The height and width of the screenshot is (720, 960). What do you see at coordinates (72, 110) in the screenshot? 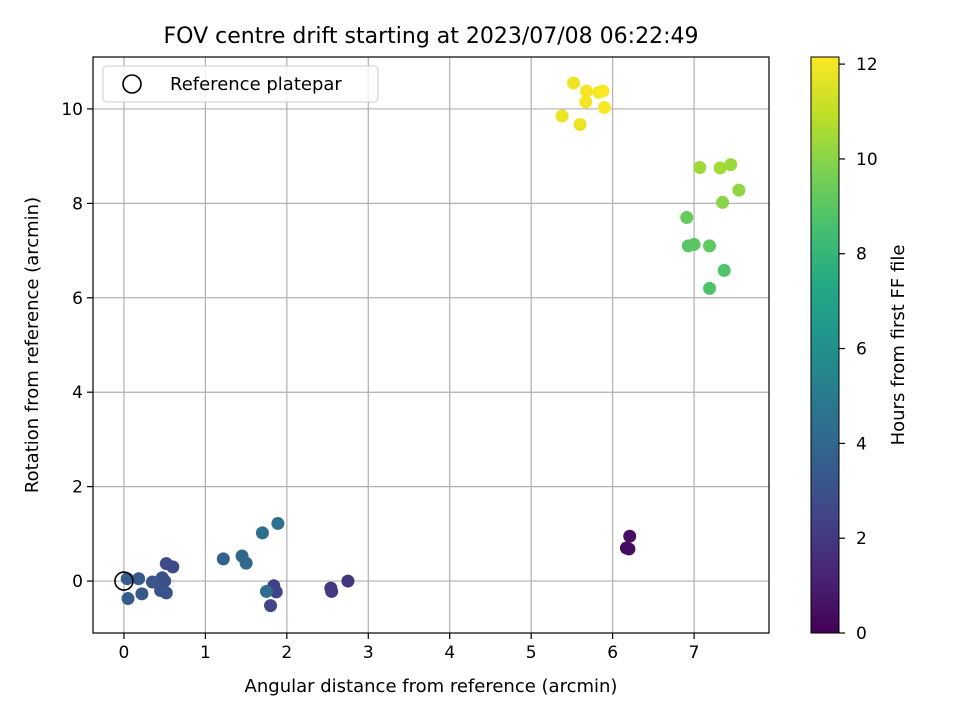
I see `y-tick-label: 10` at bounding box center [72, 110].